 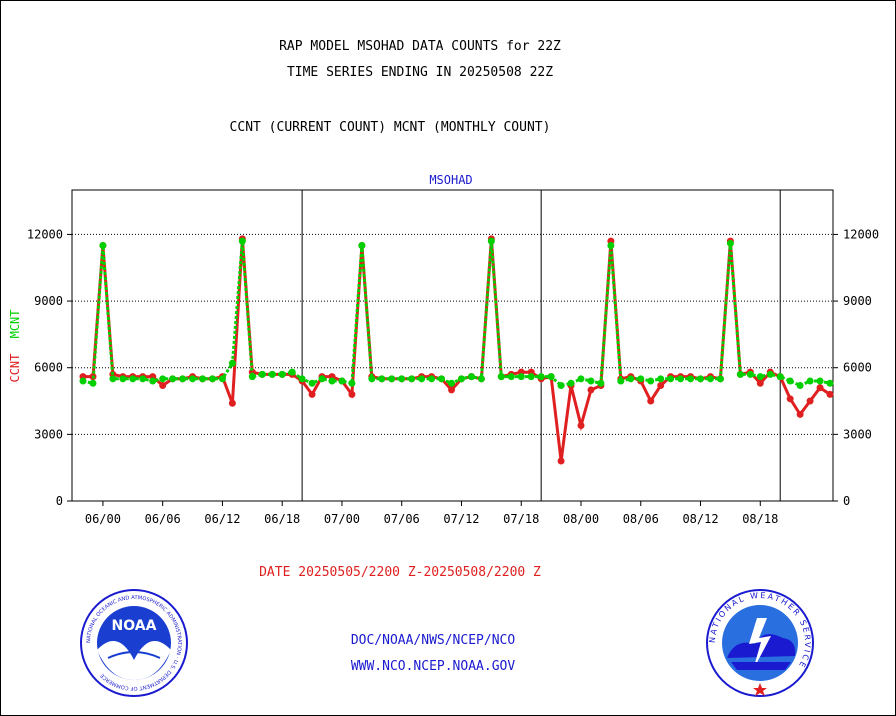 I want to click on x-tick-label: 07/12, so click(x=461, y=519).